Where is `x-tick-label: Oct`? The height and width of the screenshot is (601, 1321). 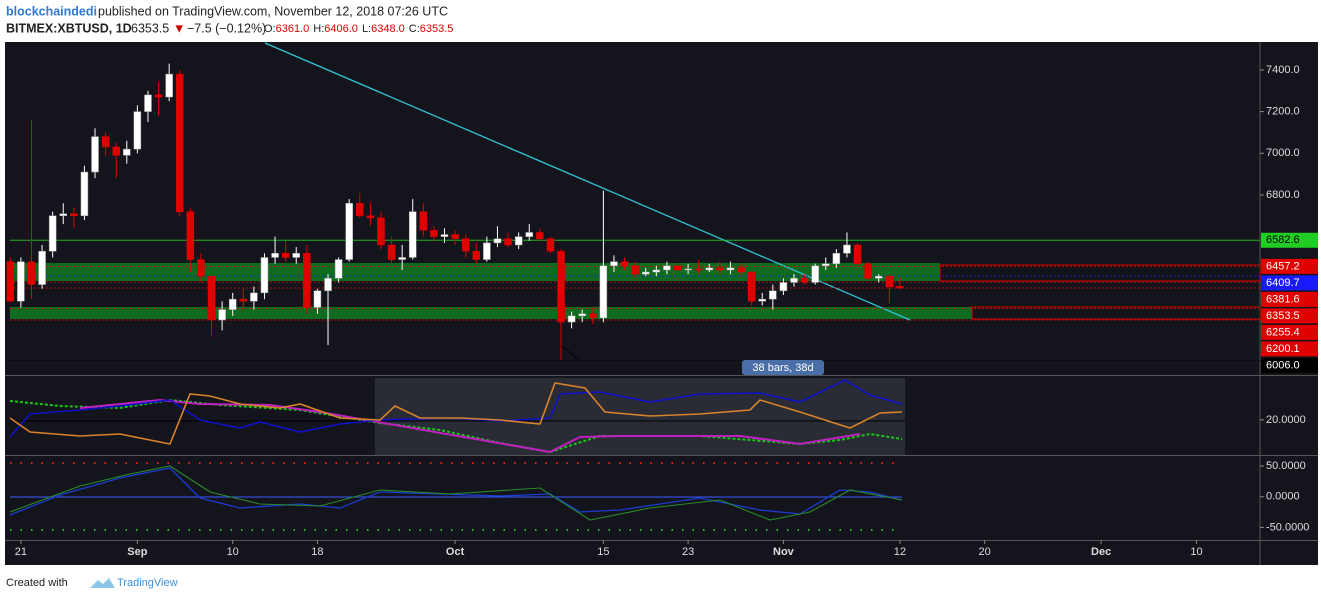
x-tick-label: Oct is located at coordinates (455, 552).